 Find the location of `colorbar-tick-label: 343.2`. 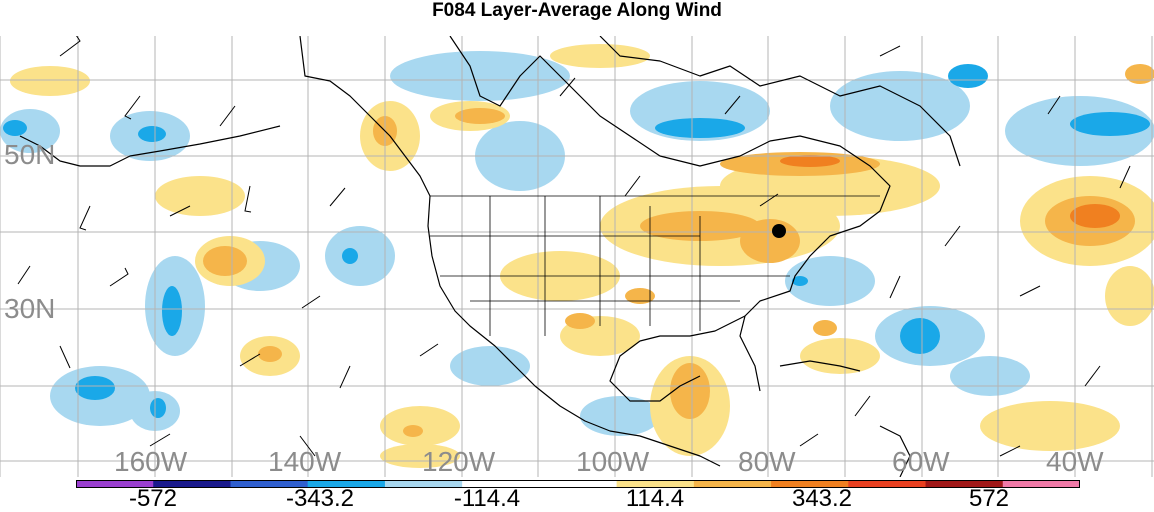

colorbar-tick-label: 343.2 is located at coordinates (822, 498).